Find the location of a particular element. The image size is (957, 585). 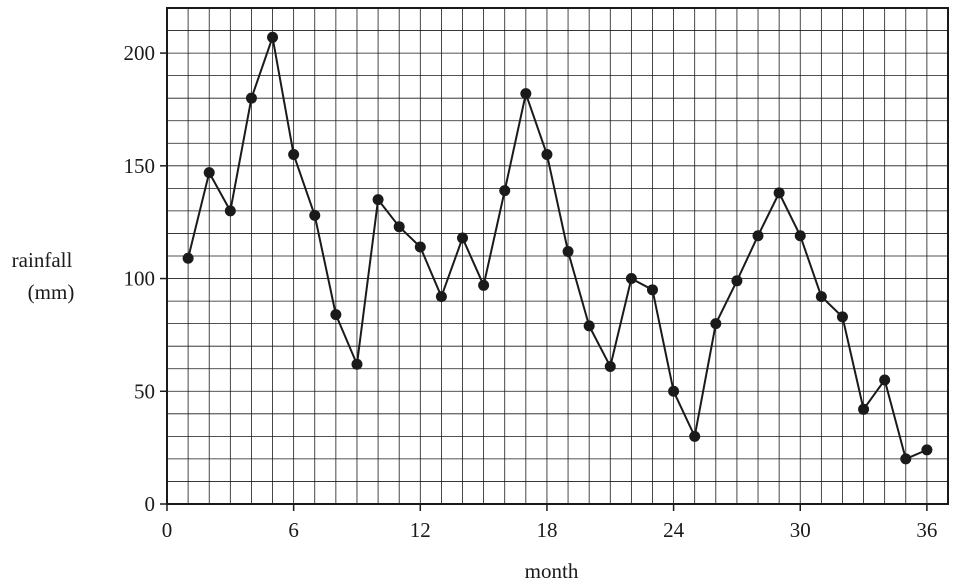

y-tick-label: 100 is located at coordinates (140, 279).